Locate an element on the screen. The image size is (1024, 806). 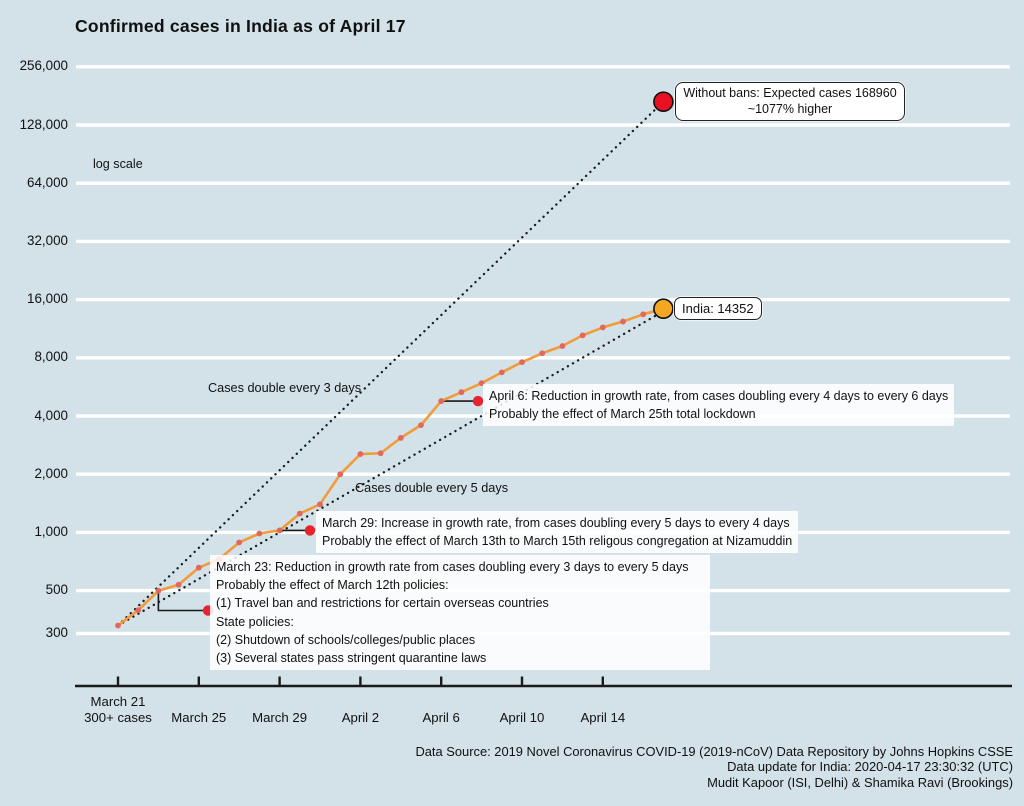
india-cases-dot is located at coordinates (663, 309).